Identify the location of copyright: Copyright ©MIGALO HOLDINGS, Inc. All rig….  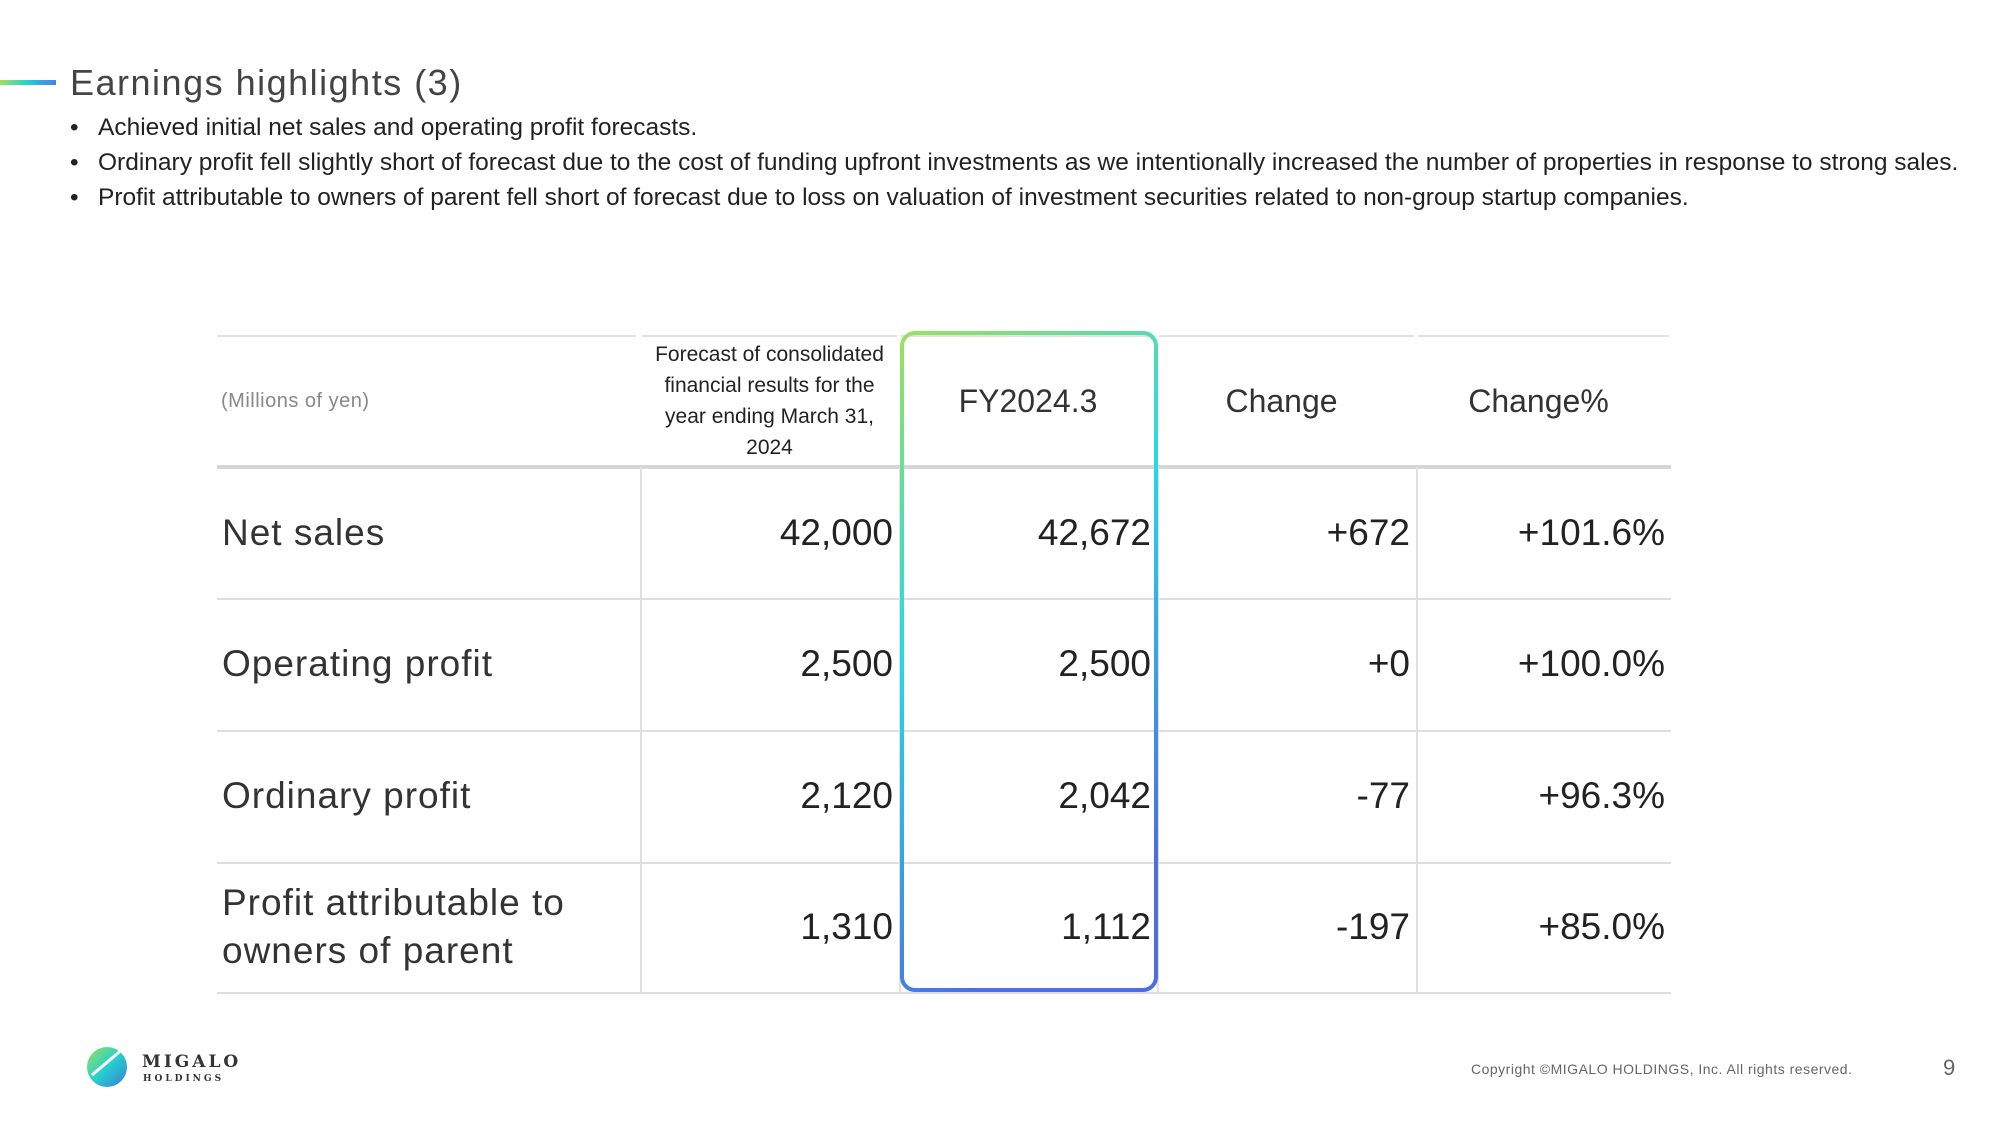
(1662, 1069).